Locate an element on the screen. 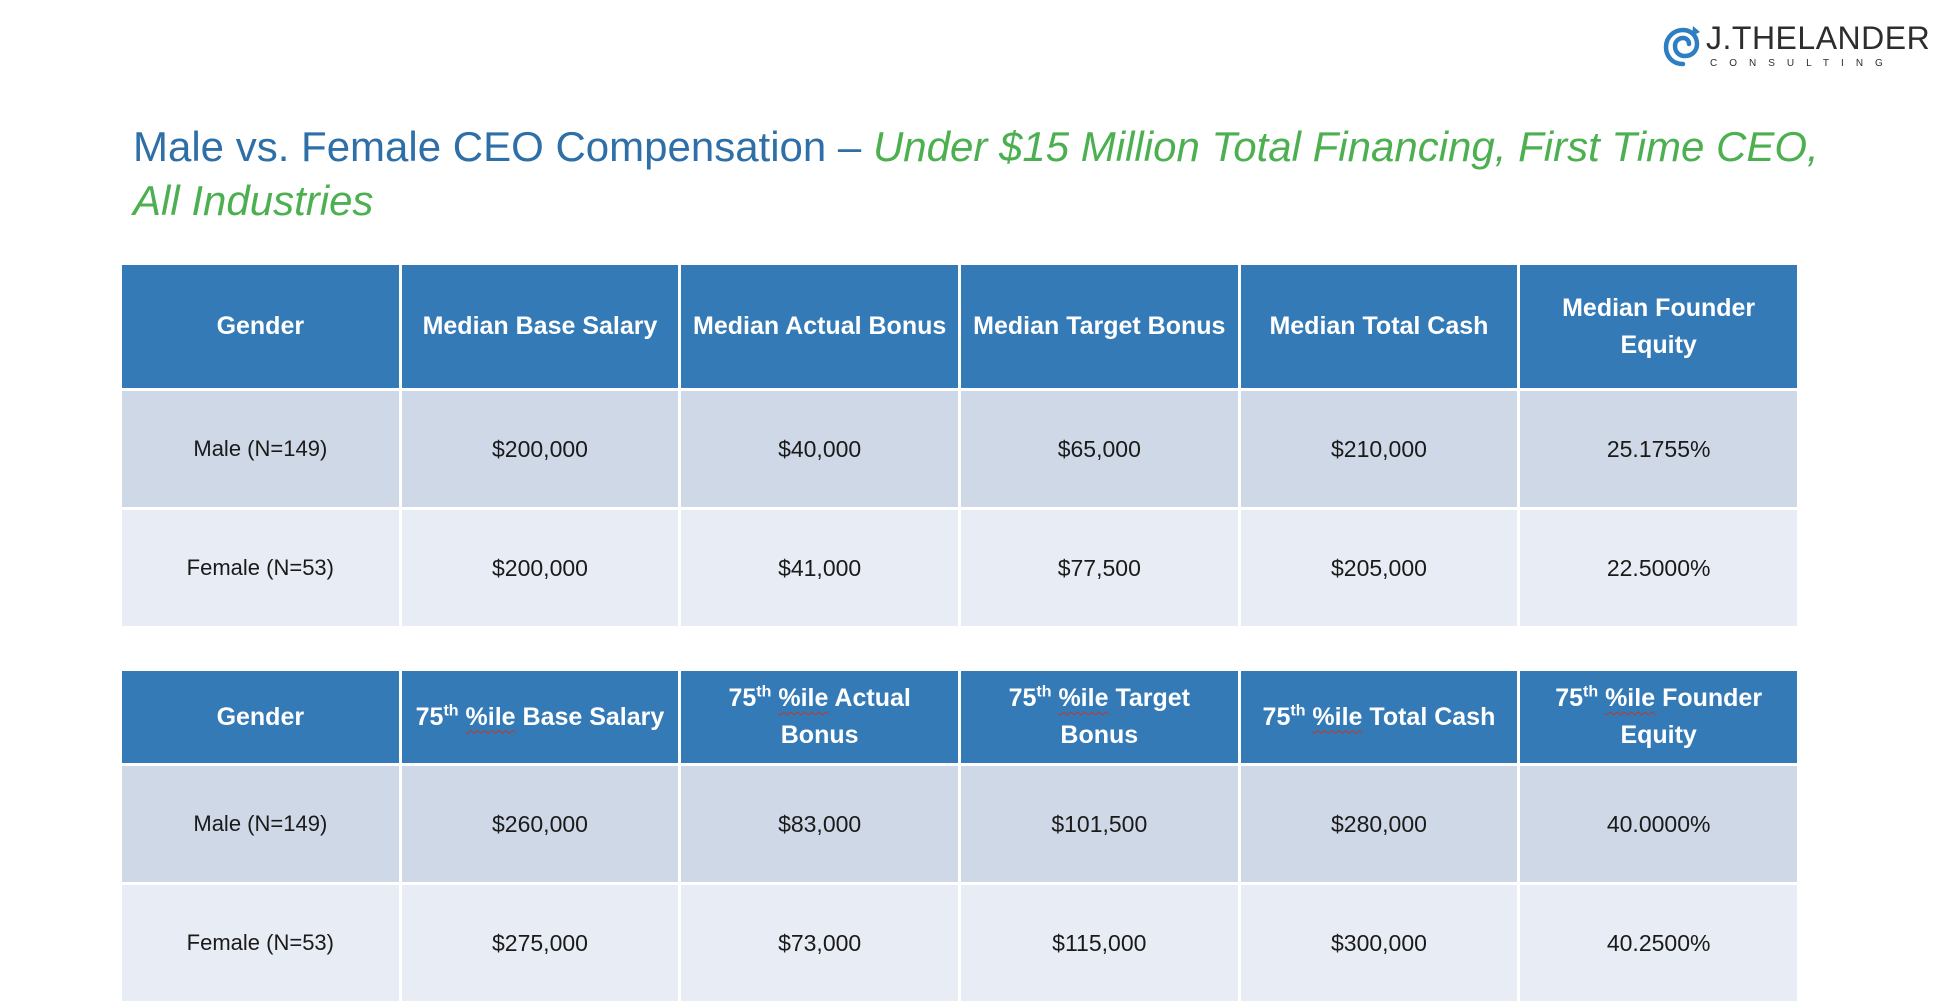  total-cash-cell: $210,000 is located at coordinates (1379, 449).